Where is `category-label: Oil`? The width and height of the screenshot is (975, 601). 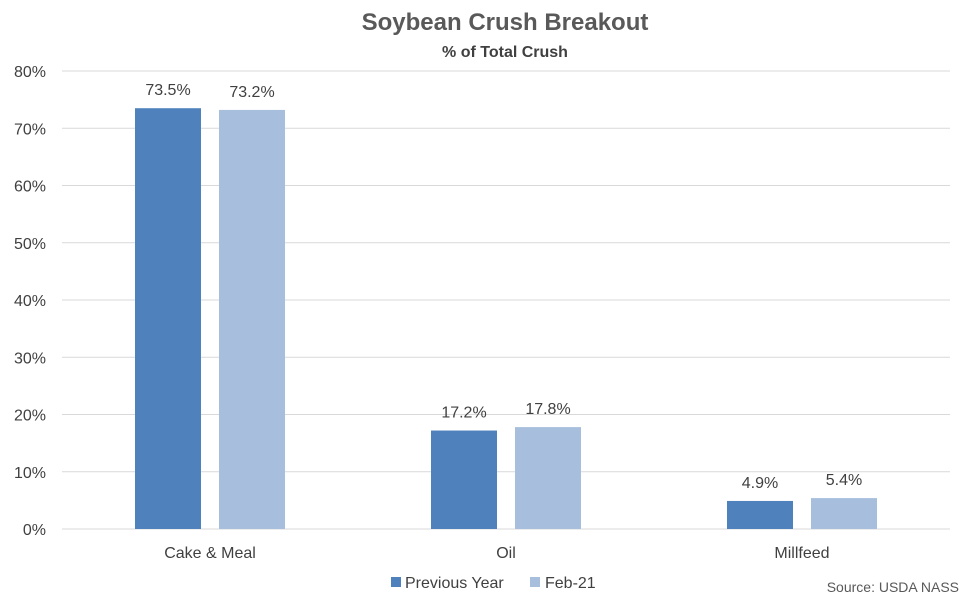 category-label: Oil is located at coordinates (506, 553).